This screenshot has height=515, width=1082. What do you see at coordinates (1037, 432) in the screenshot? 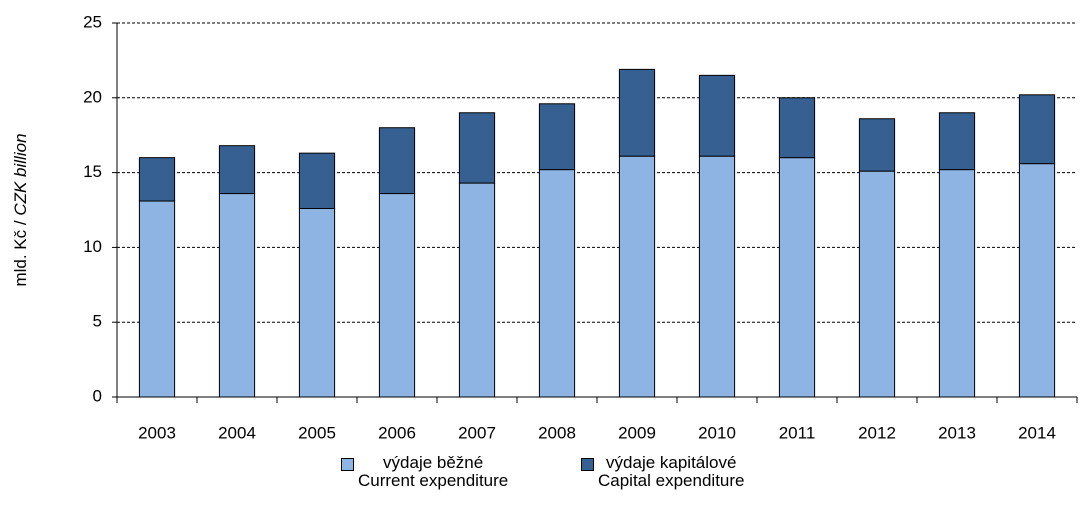
I see `x-tick-label: 2014` at bounding box center [1037, 432].